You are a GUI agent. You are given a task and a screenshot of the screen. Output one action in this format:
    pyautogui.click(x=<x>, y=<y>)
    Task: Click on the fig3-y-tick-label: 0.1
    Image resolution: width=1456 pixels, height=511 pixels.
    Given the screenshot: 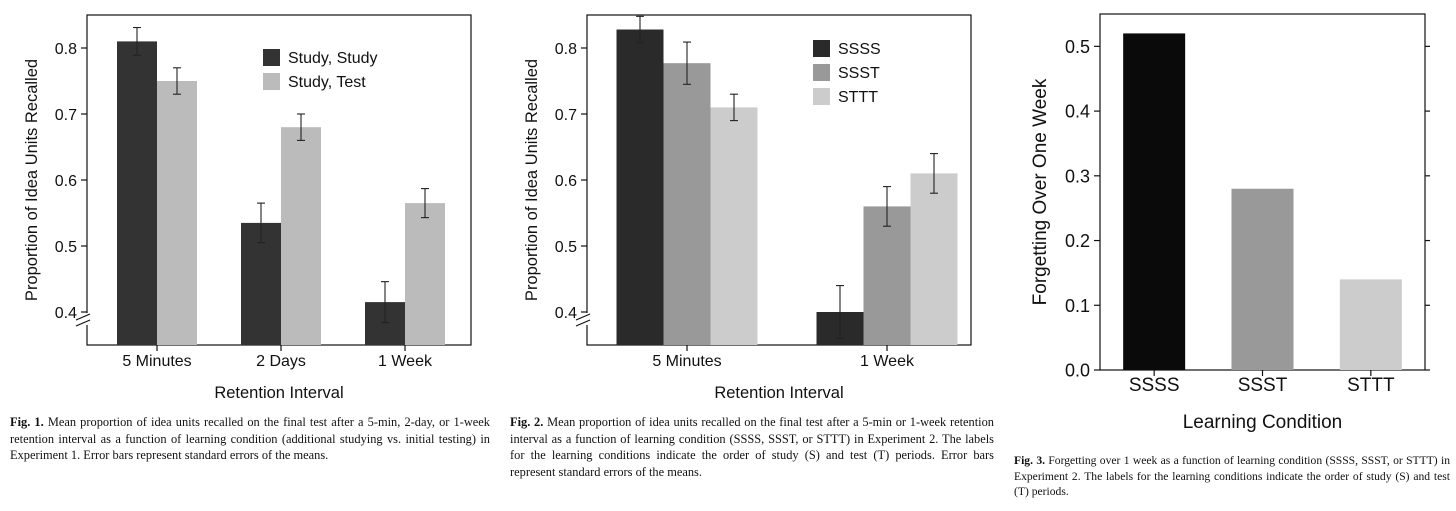 What is the action you would take?
    pyautogui.click(x=1077, y=306)
    